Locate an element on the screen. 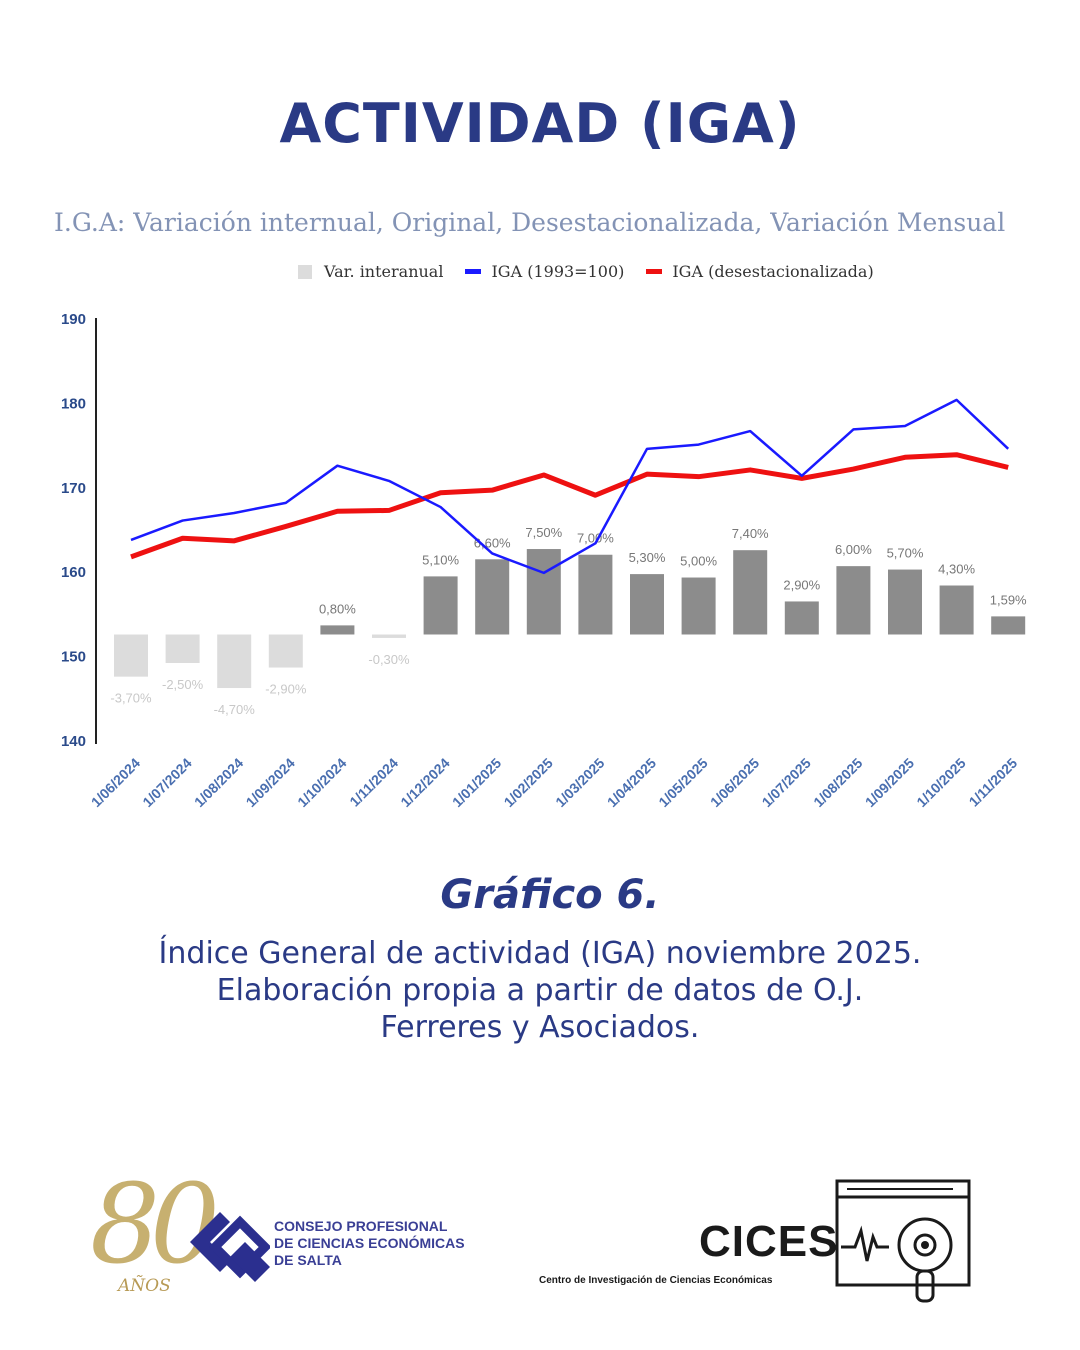 The image size is (1080, 1350). legend-item-var-interanual: Var. interanual is located at coordinates (370, 271).